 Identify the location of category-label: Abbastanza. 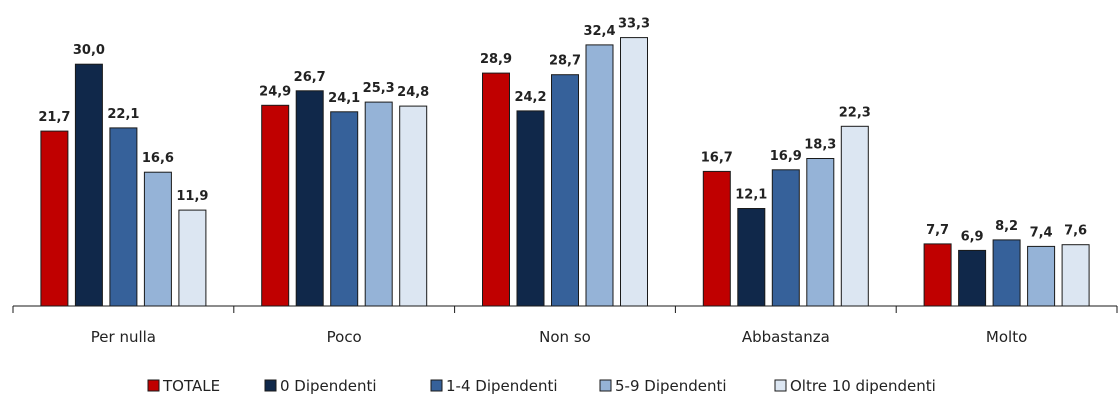
(786, 337).